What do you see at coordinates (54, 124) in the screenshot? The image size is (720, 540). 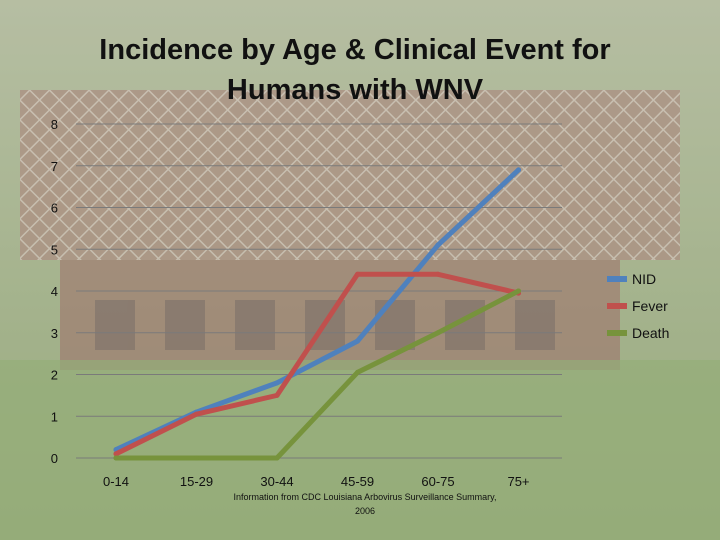 I see `y-tick-label: 8` at bounding box center [54, 124].